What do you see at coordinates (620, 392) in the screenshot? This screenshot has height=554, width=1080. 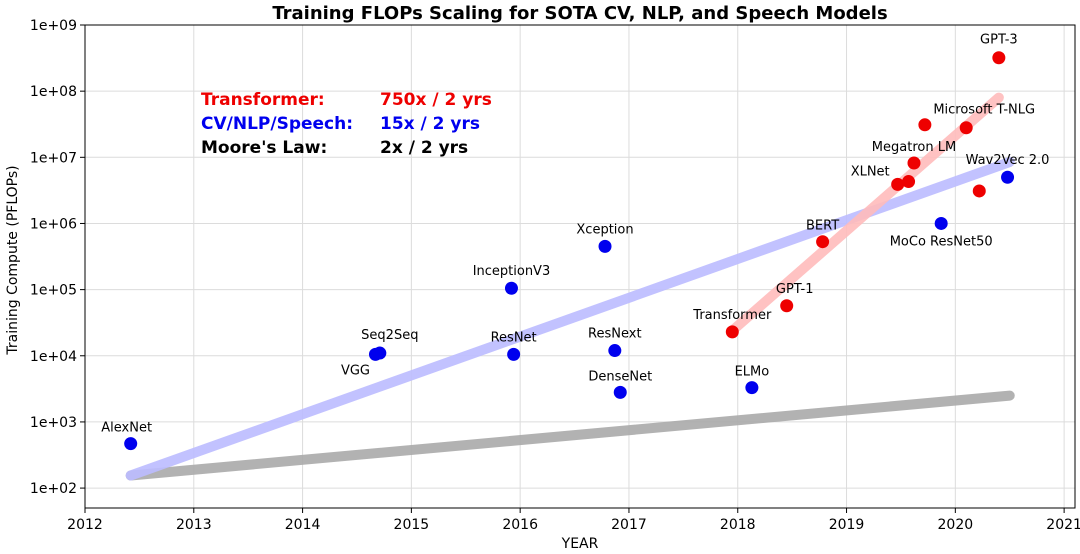 I see `point-densenet` at bounding box center [620, 392].